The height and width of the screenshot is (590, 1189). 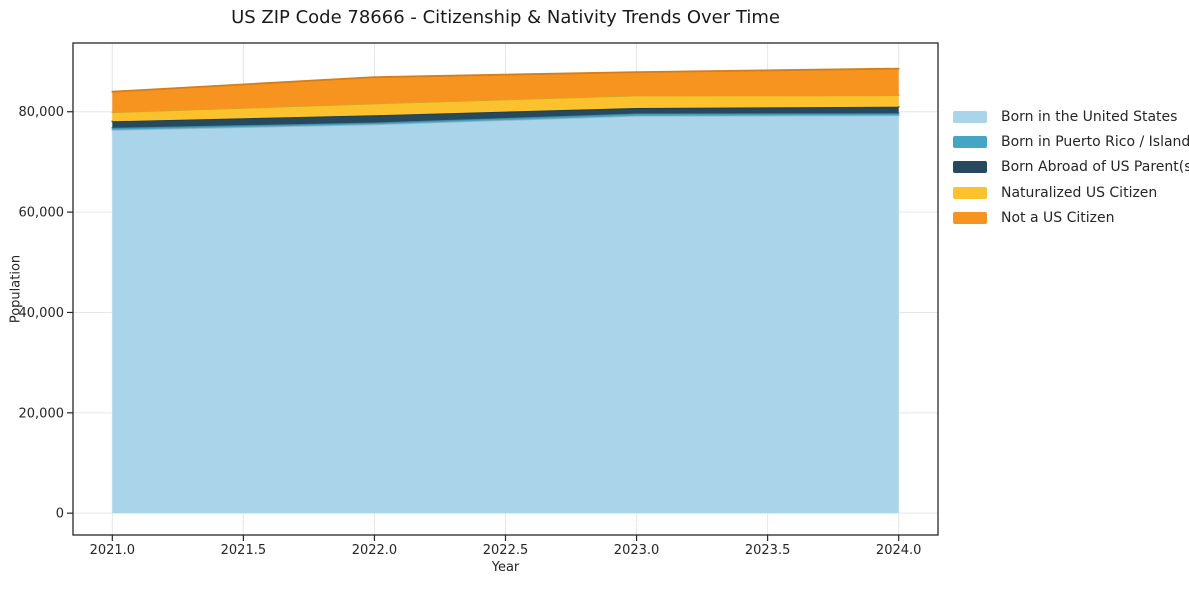 What do you see at coordinates (1095, 142) in the screenshot?
I see `legend-label: Born in Puerto Rico / Islands` at bounding box center [1095, 142].